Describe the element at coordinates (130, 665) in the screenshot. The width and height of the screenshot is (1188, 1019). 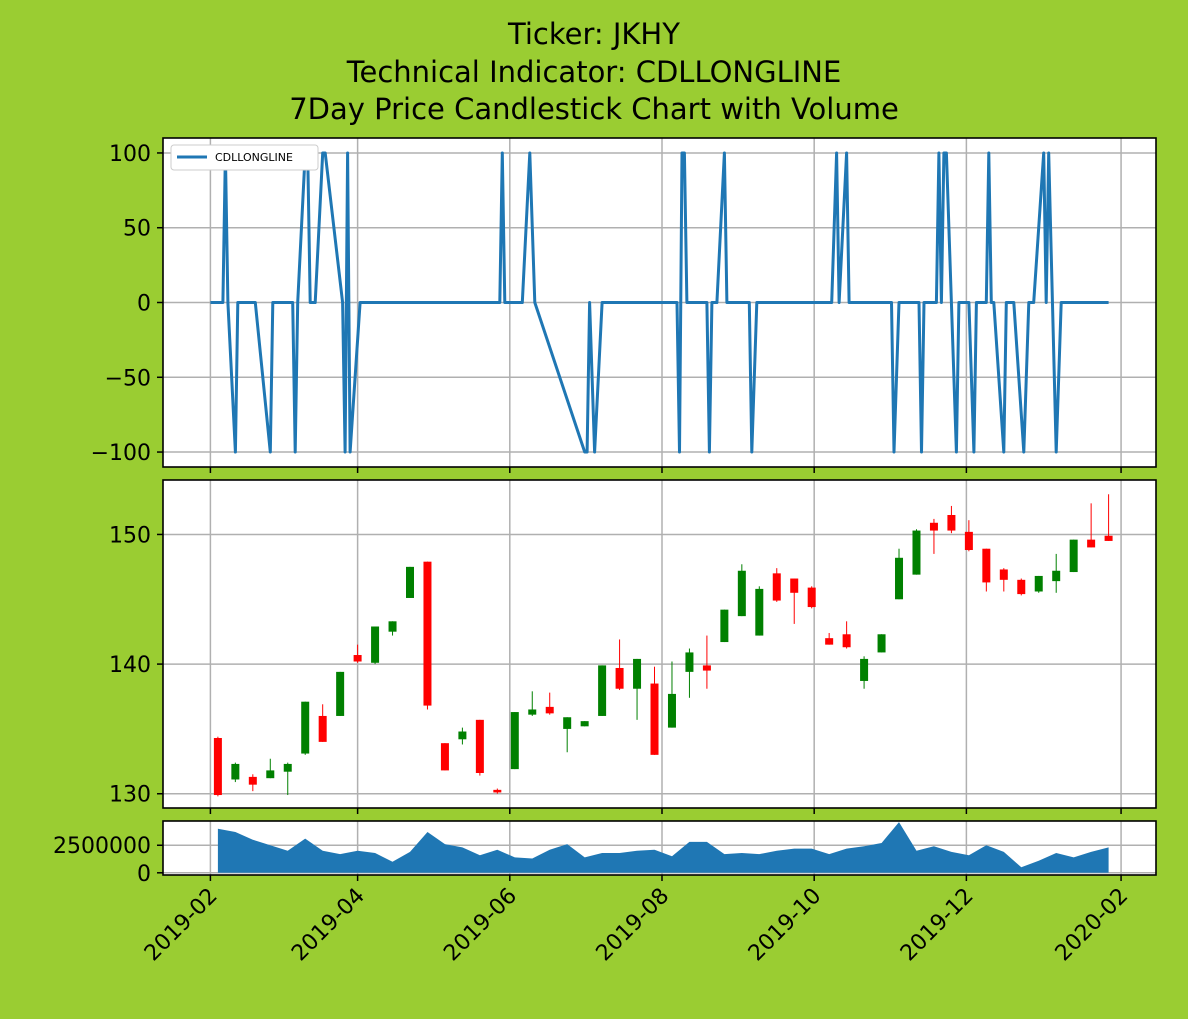
I see `price-ytick-label: 140` at that location.